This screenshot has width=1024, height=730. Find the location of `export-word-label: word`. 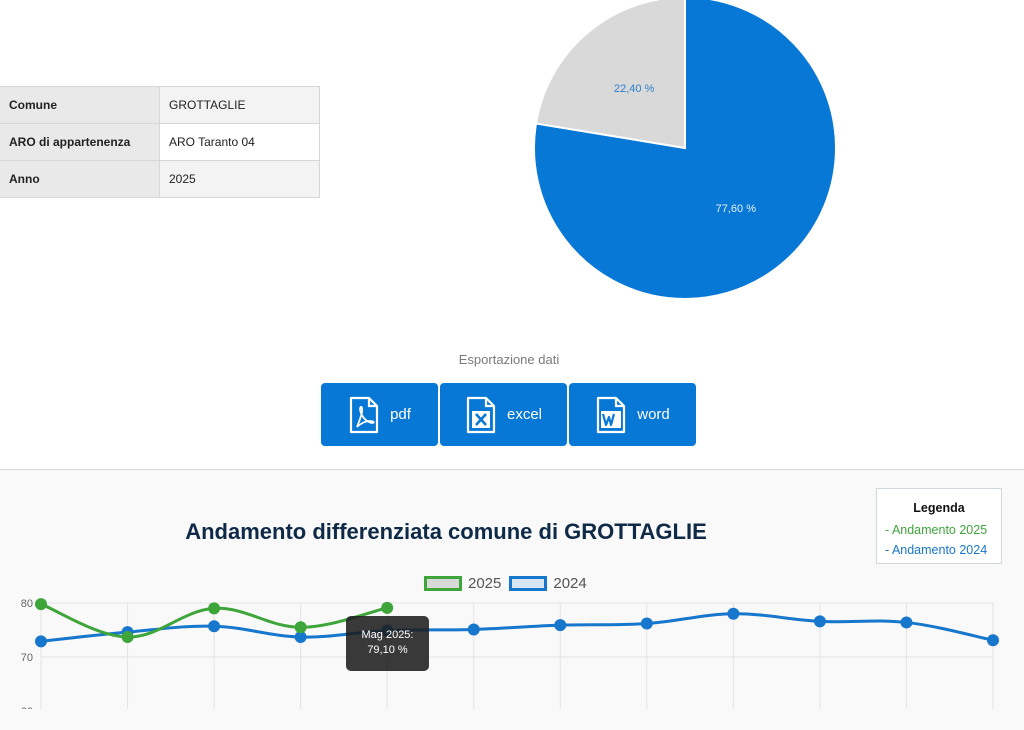

export-word-label: word is located at coordinates (653, 414).